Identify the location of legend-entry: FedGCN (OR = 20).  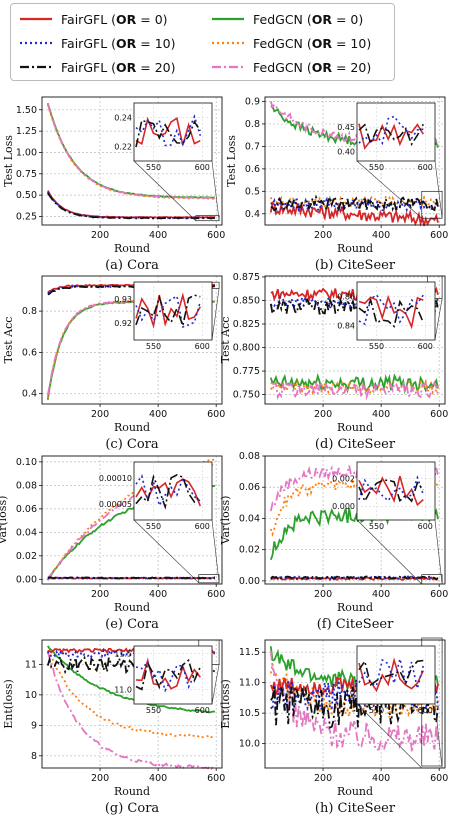
(291, 67).